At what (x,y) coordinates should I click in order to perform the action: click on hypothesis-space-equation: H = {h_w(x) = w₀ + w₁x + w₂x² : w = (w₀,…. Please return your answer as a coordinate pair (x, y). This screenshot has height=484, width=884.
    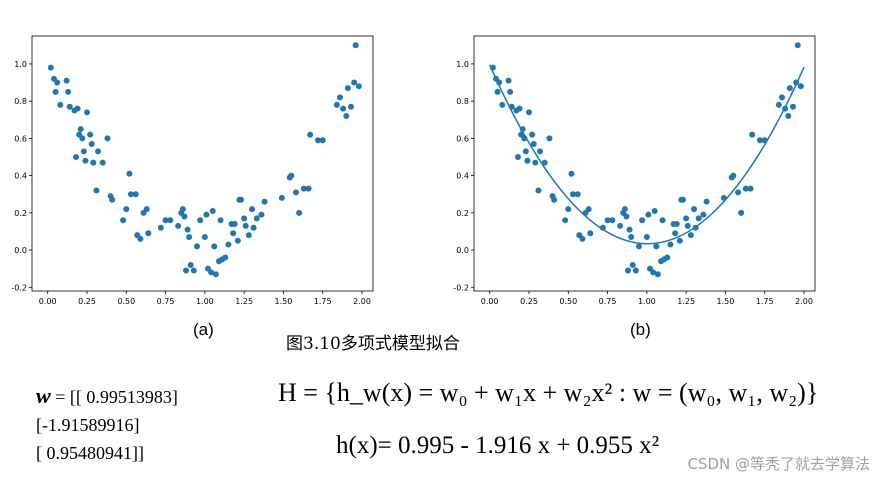
    Looking at the image, I should click on (548, 392).